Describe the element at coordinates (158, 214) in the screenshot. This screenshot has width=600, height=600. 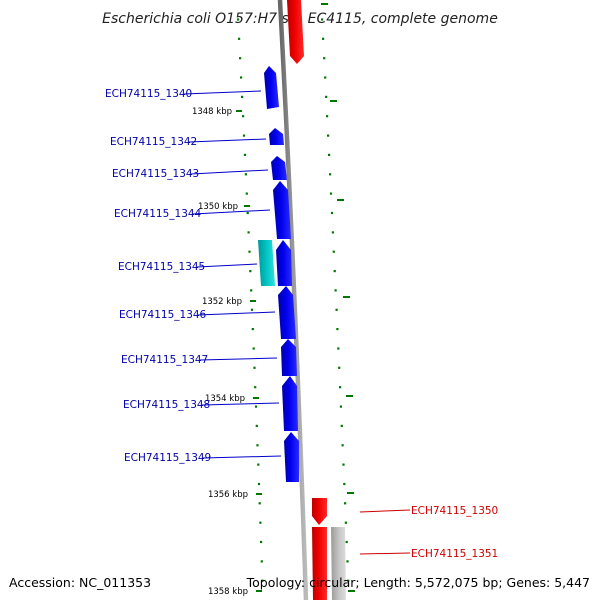
I see `gene-label: ECH74115_1344` at that location.